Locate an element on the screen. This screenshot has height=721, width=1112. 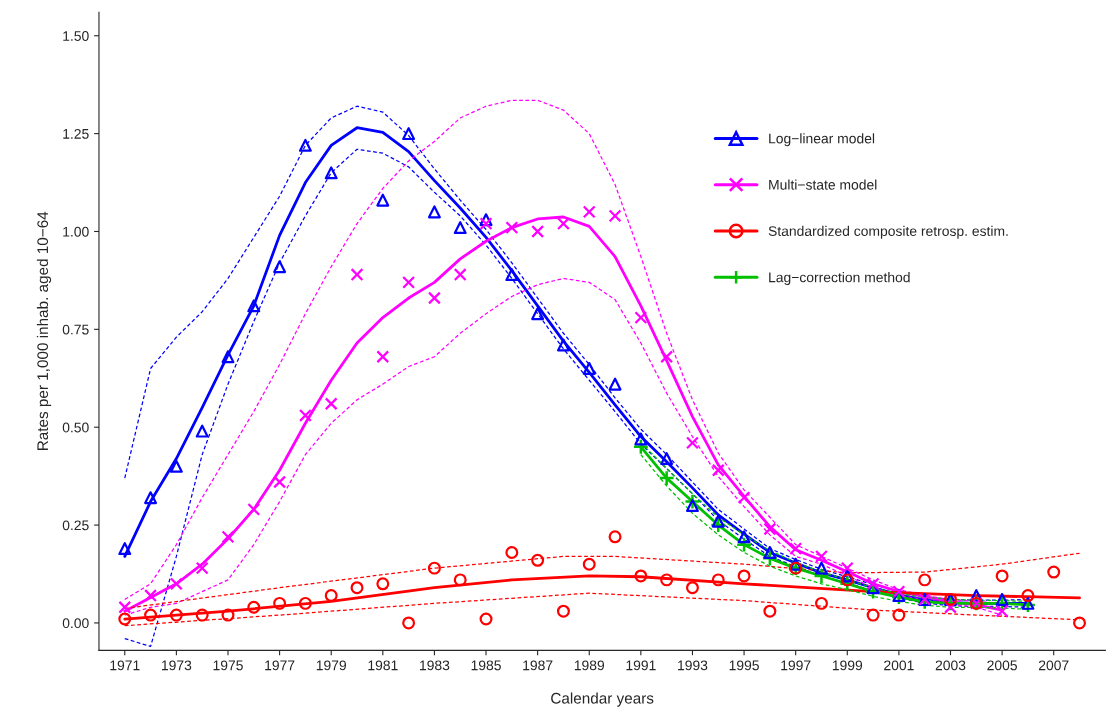
legend-label: Log−linear model is located at coordinates (822, 140).